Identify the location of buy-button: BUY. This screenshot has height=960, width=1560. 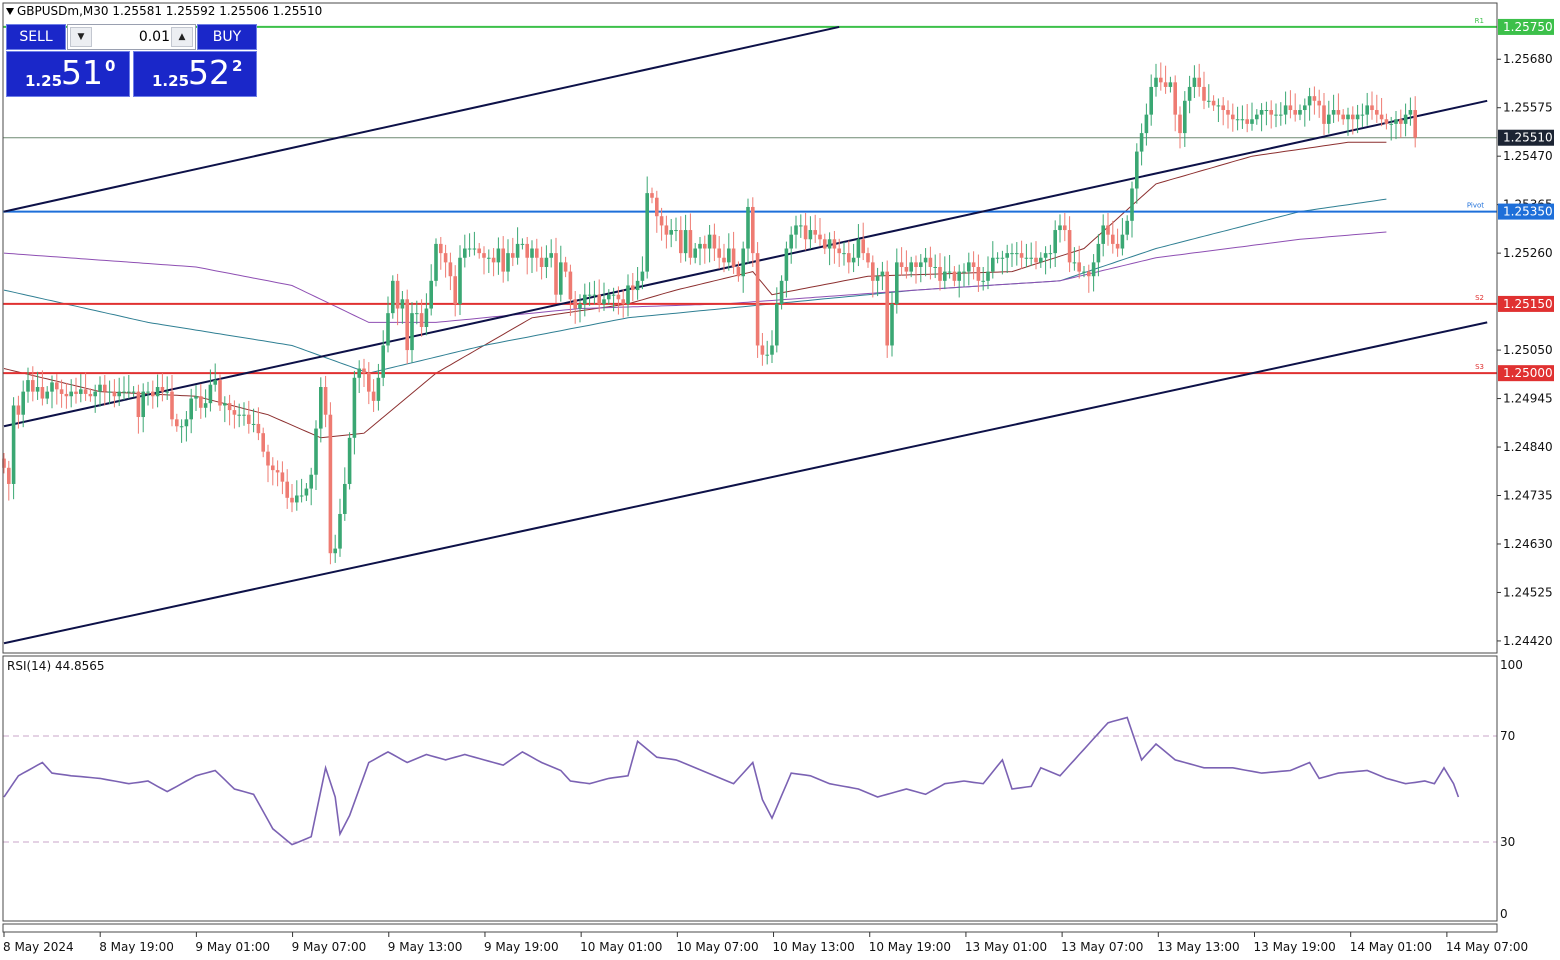
(227, 37).